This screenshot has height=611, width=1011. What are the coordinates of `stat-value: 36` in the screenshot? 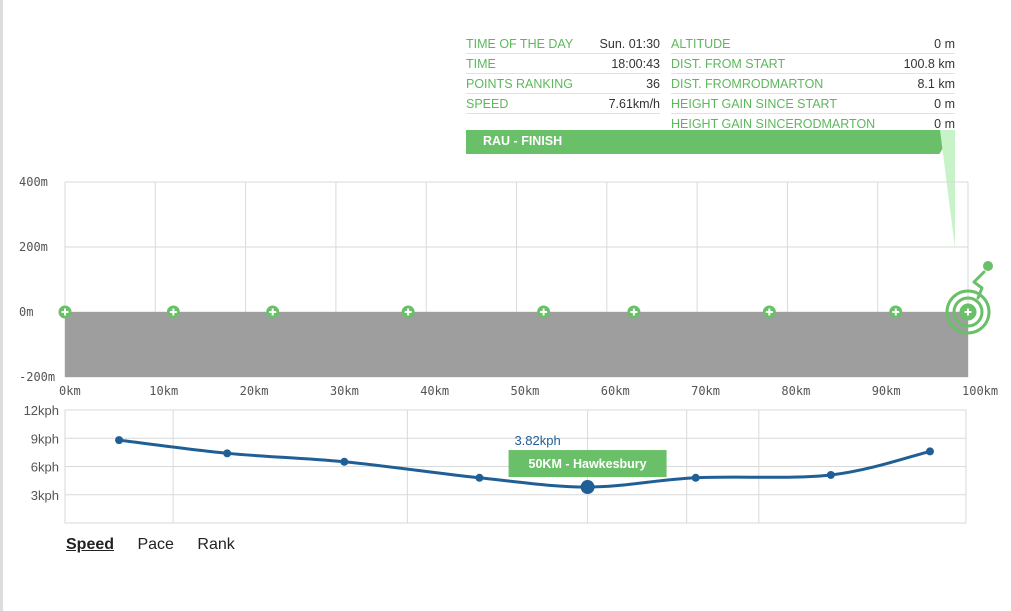 It's located at (653, 84).